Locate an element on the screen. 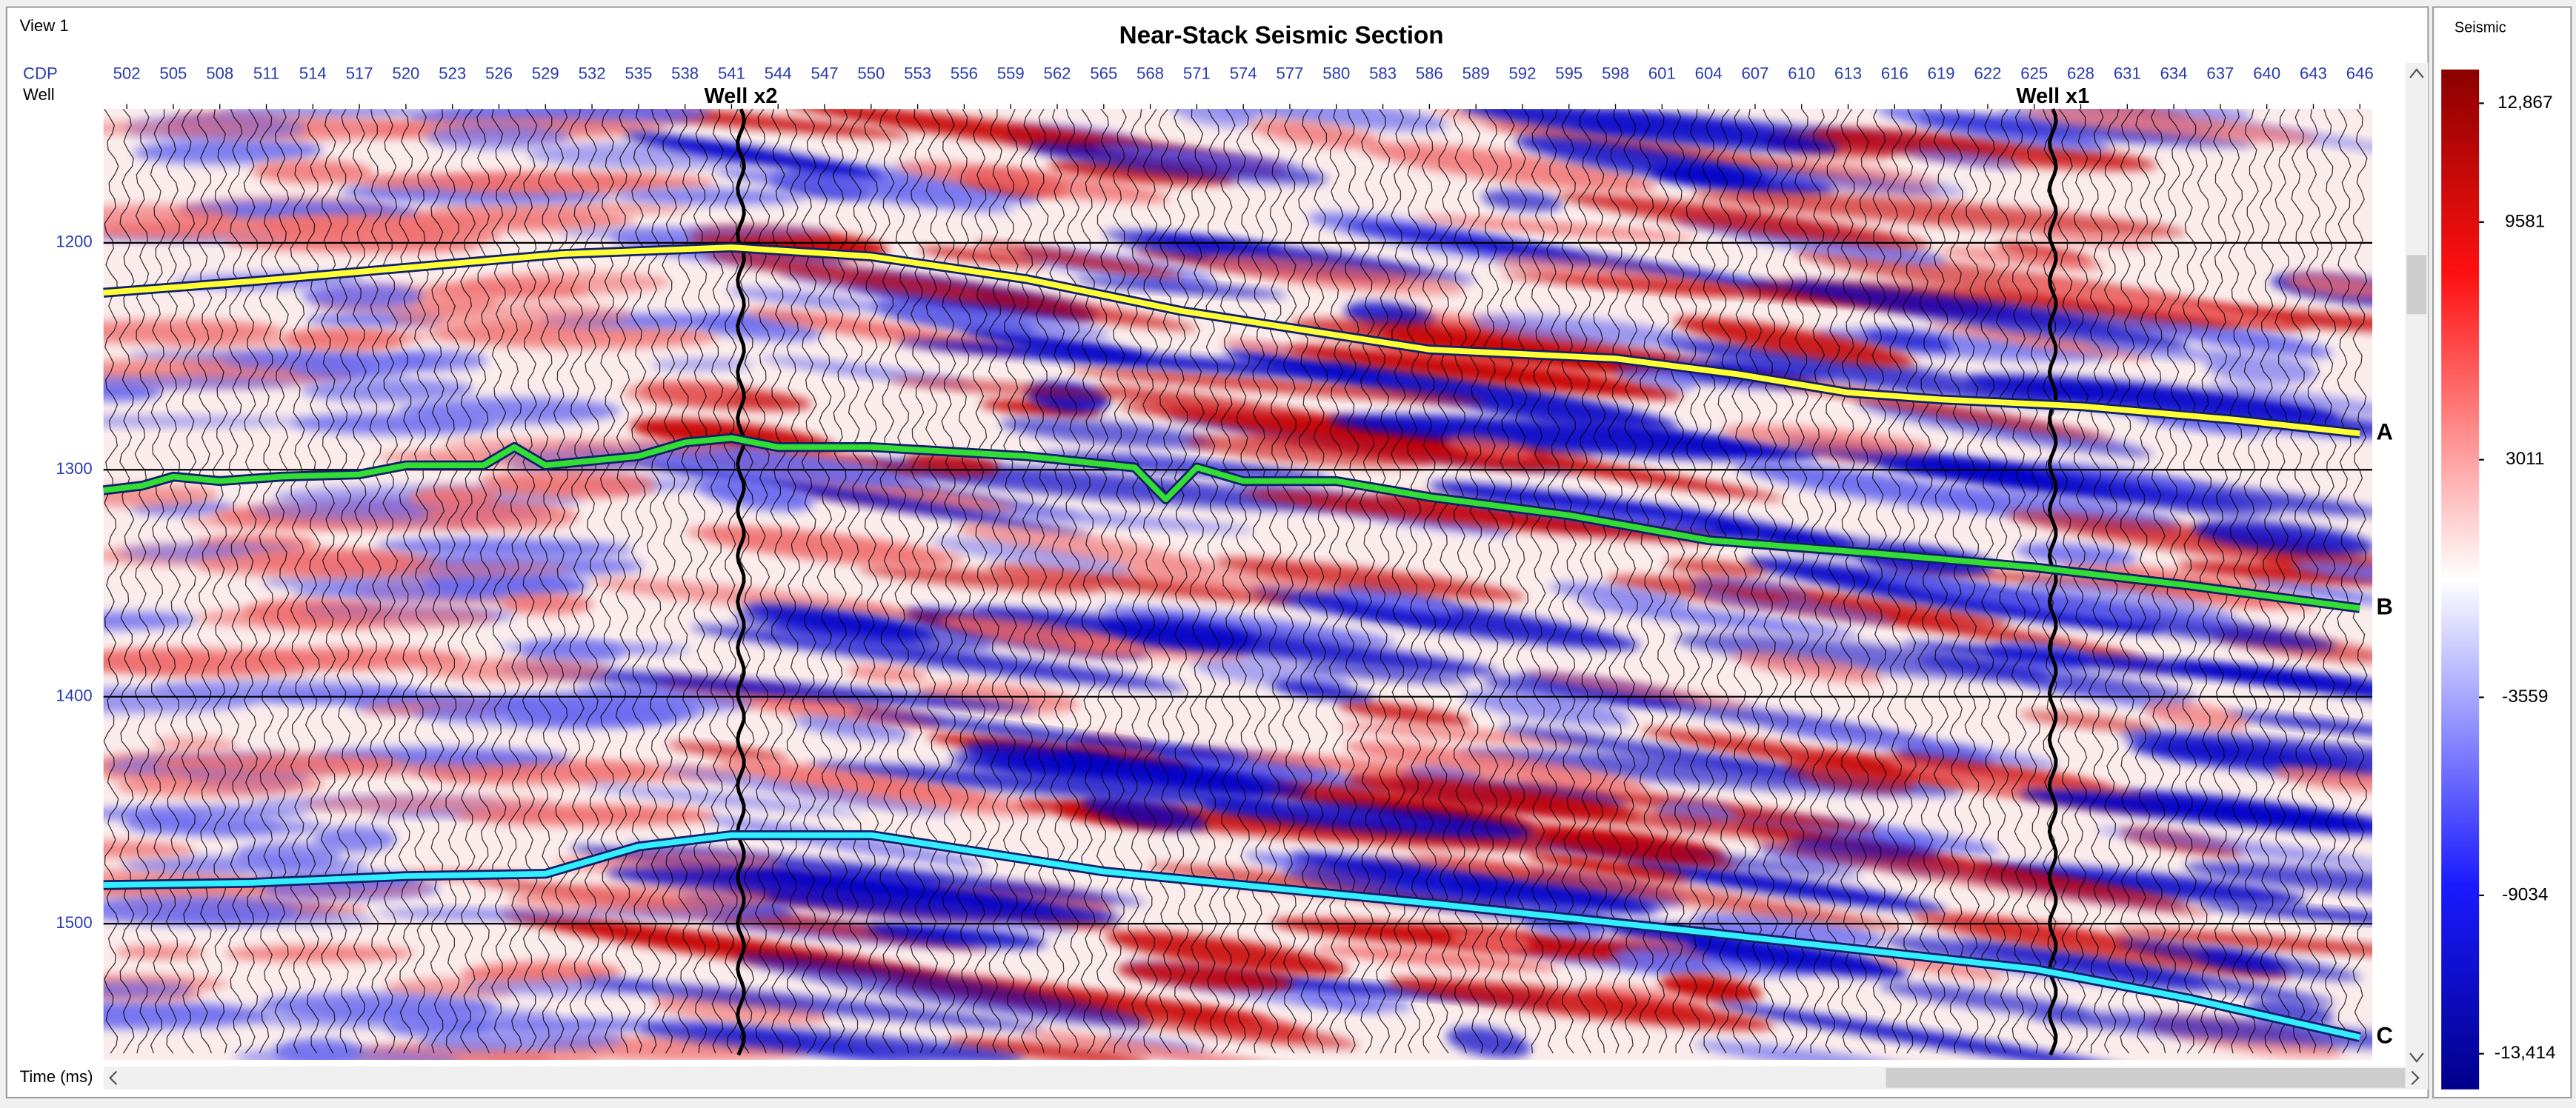  x-tick-label: 577 is located at coordinates (1290, 73).